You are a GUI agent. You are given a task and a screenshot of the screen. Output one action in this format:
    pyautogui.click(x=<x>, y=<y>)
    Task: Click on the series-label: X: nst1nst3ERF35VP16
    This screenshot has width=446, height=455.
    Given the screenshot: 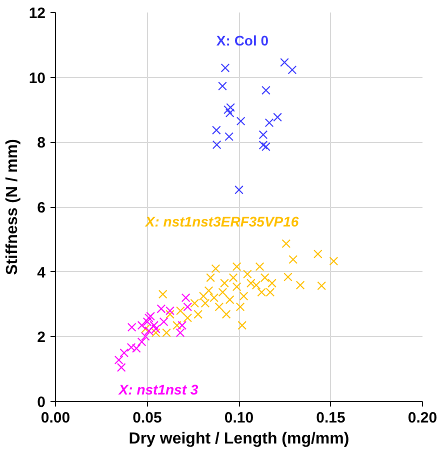 What is the action you would take?
    pyautogui.click(x=221, y=222)
    